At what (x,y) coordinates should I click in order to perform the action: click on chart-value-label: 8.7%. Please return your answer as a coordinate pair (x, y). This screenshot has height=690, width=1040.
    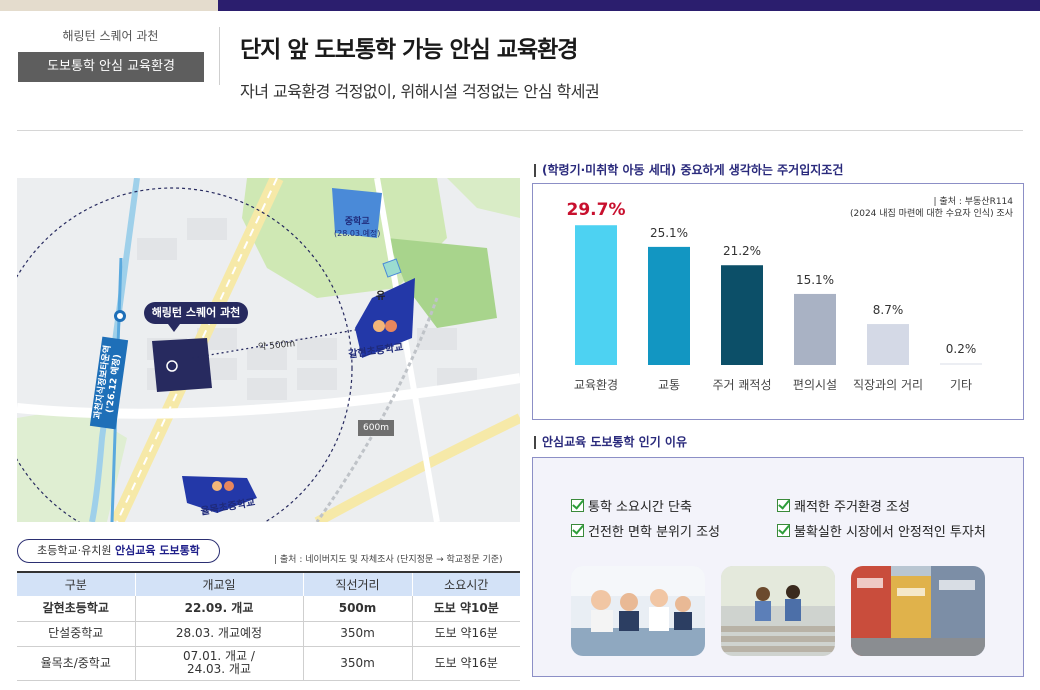
    Looking at the image, I should click on (888, 310).